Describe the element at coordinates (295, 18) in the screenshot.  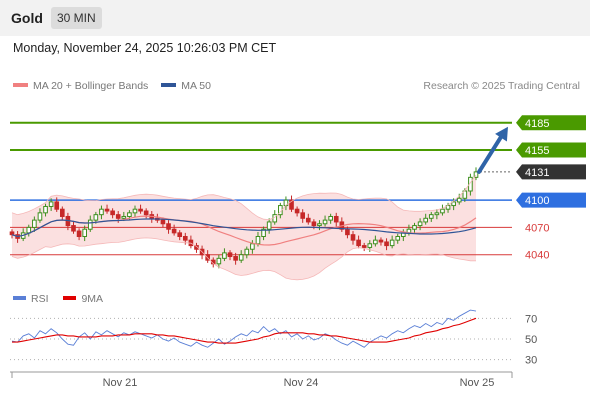
I see `top-bar: Gold 30 MIN` at that location.